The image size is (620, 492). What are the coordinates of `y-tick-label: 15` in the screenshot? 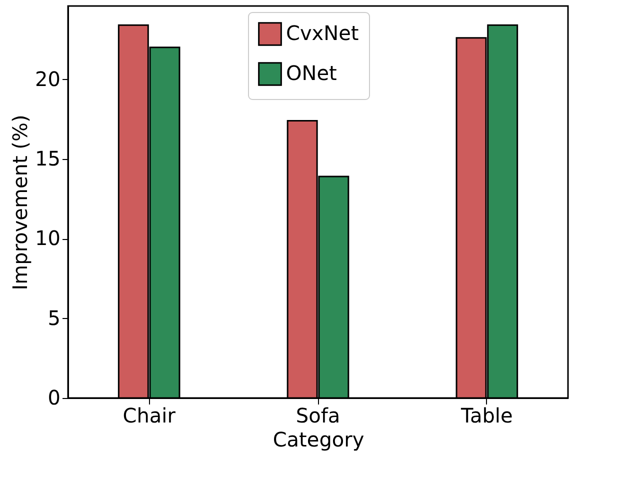 It's located at (47, 158).